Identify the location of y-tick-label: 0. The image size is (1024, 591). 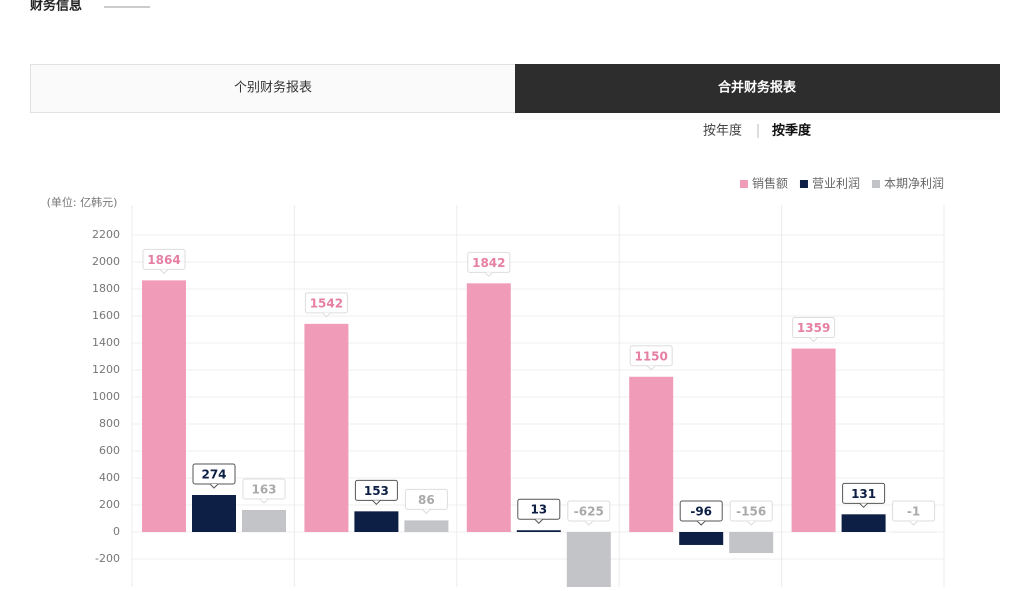
(116, 531).